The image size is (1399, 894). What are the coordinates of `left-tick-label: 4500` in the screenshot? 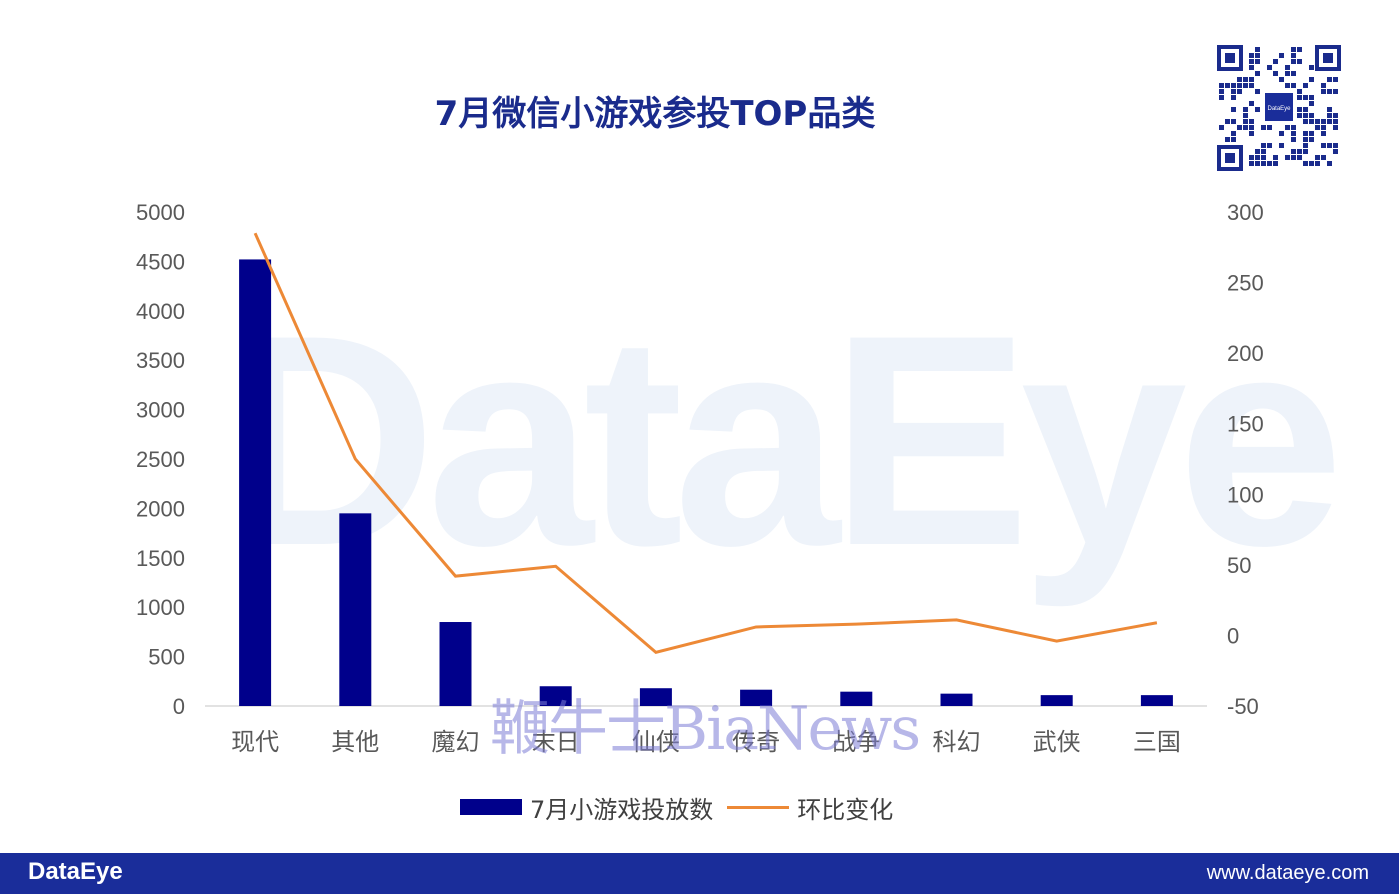 It's located at (160, 261).